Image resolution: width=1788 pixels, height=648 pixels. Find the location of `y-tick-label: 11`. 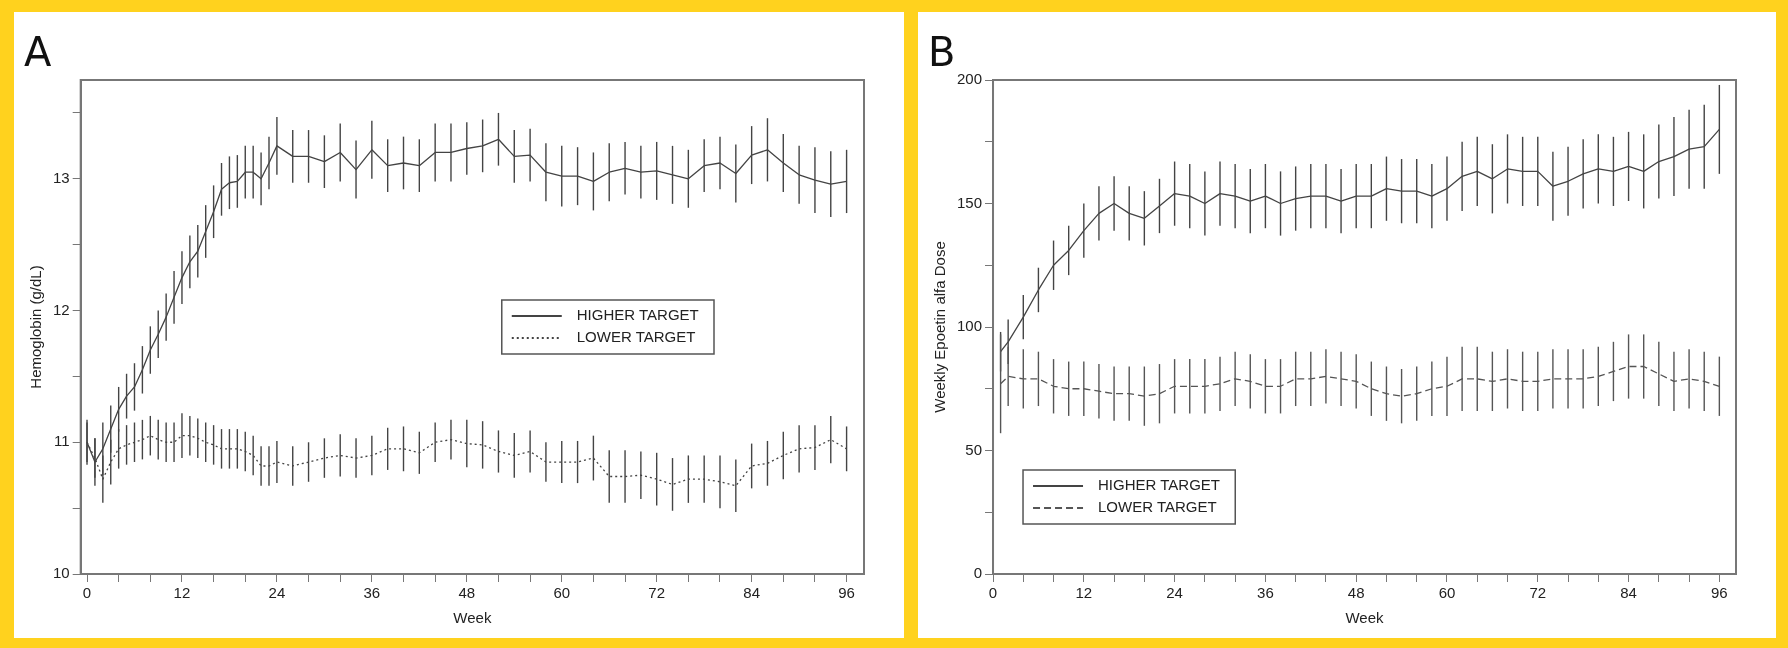

y-tick-label: 11 is located at coordinates (62, 441).